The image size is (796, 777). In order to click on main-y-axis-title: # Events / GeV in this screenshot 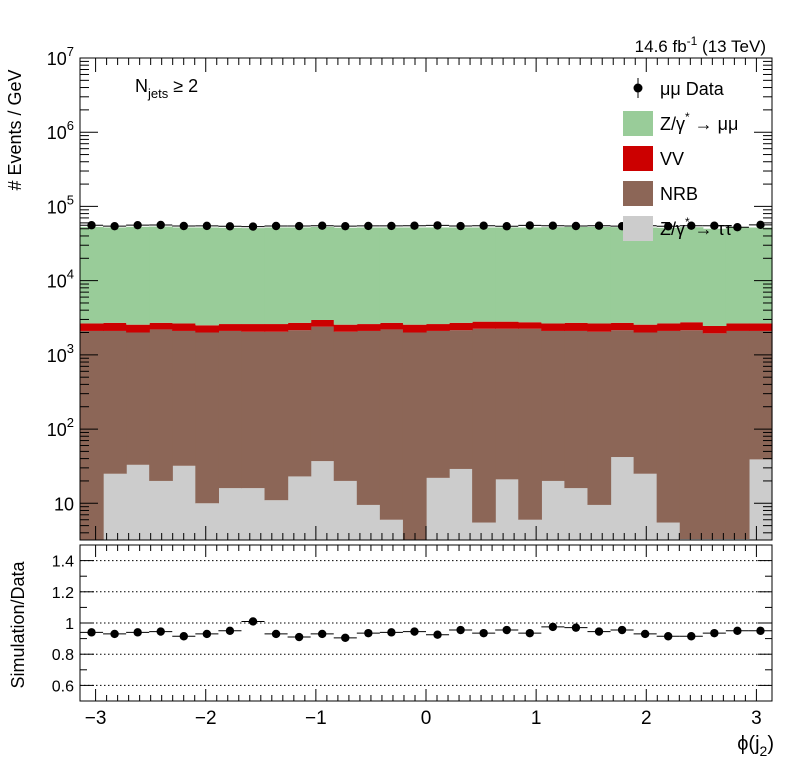, I will do `click(15, 129)`.